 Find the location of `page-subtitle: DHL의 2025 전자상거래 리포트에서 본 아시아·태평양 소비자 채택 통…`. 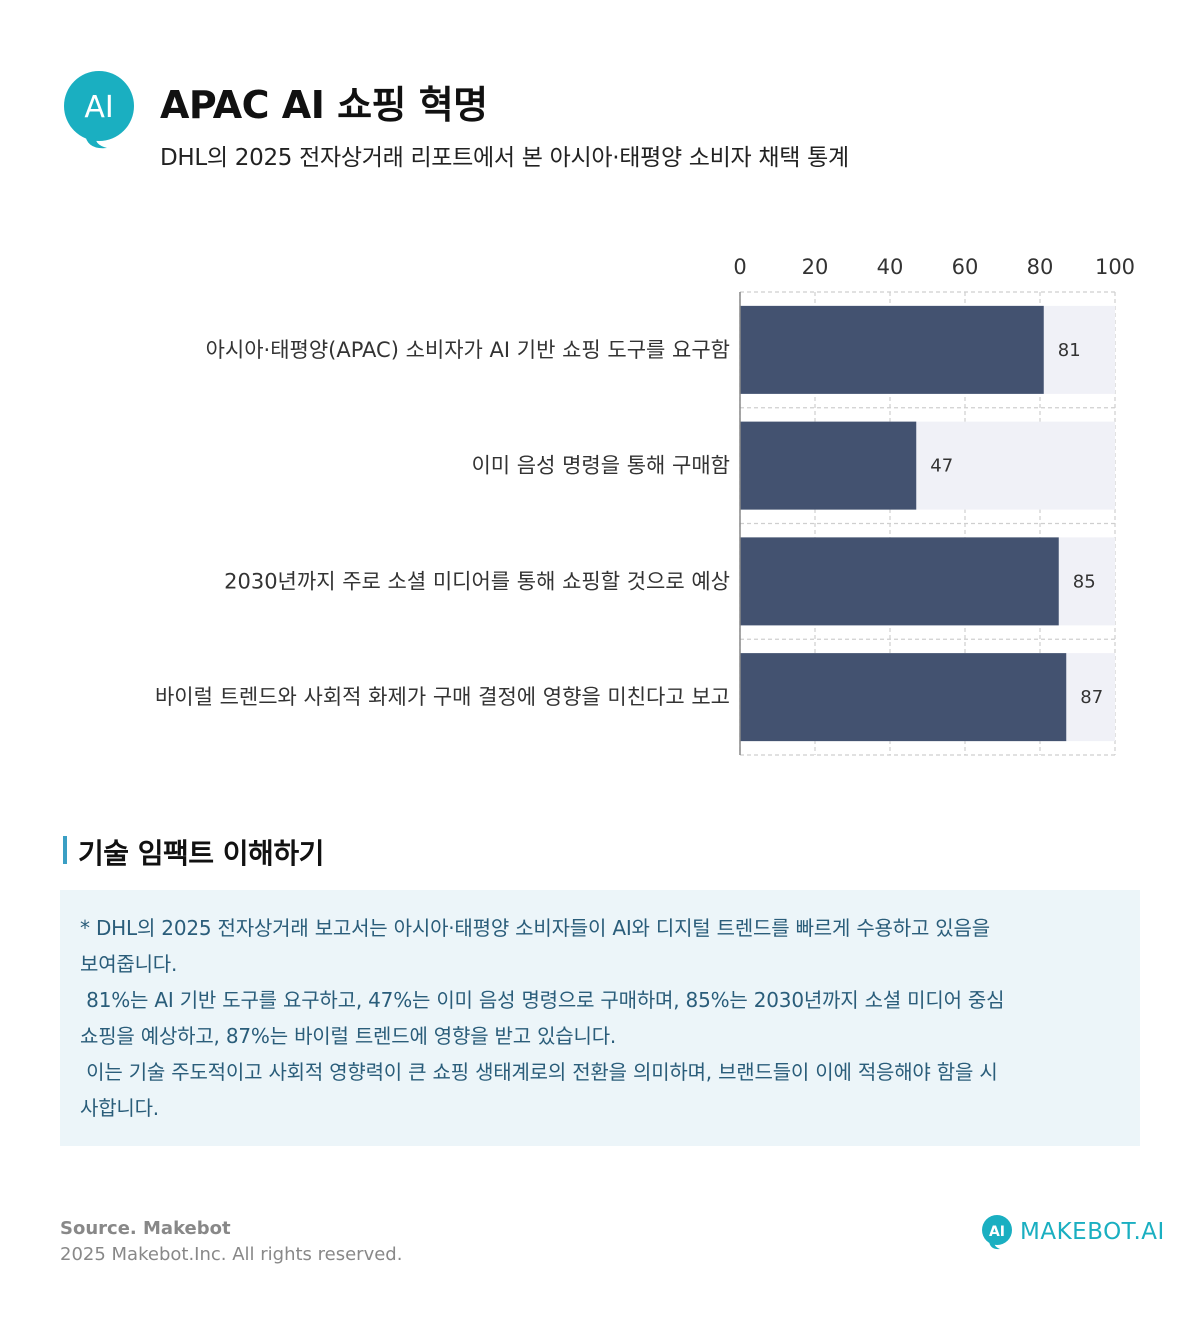

page-subtitle: DHL의 2025 전자상거래 리포트에서 본 아시아·태평양 소비자 채택 통… is located at coordinates (504, 158).